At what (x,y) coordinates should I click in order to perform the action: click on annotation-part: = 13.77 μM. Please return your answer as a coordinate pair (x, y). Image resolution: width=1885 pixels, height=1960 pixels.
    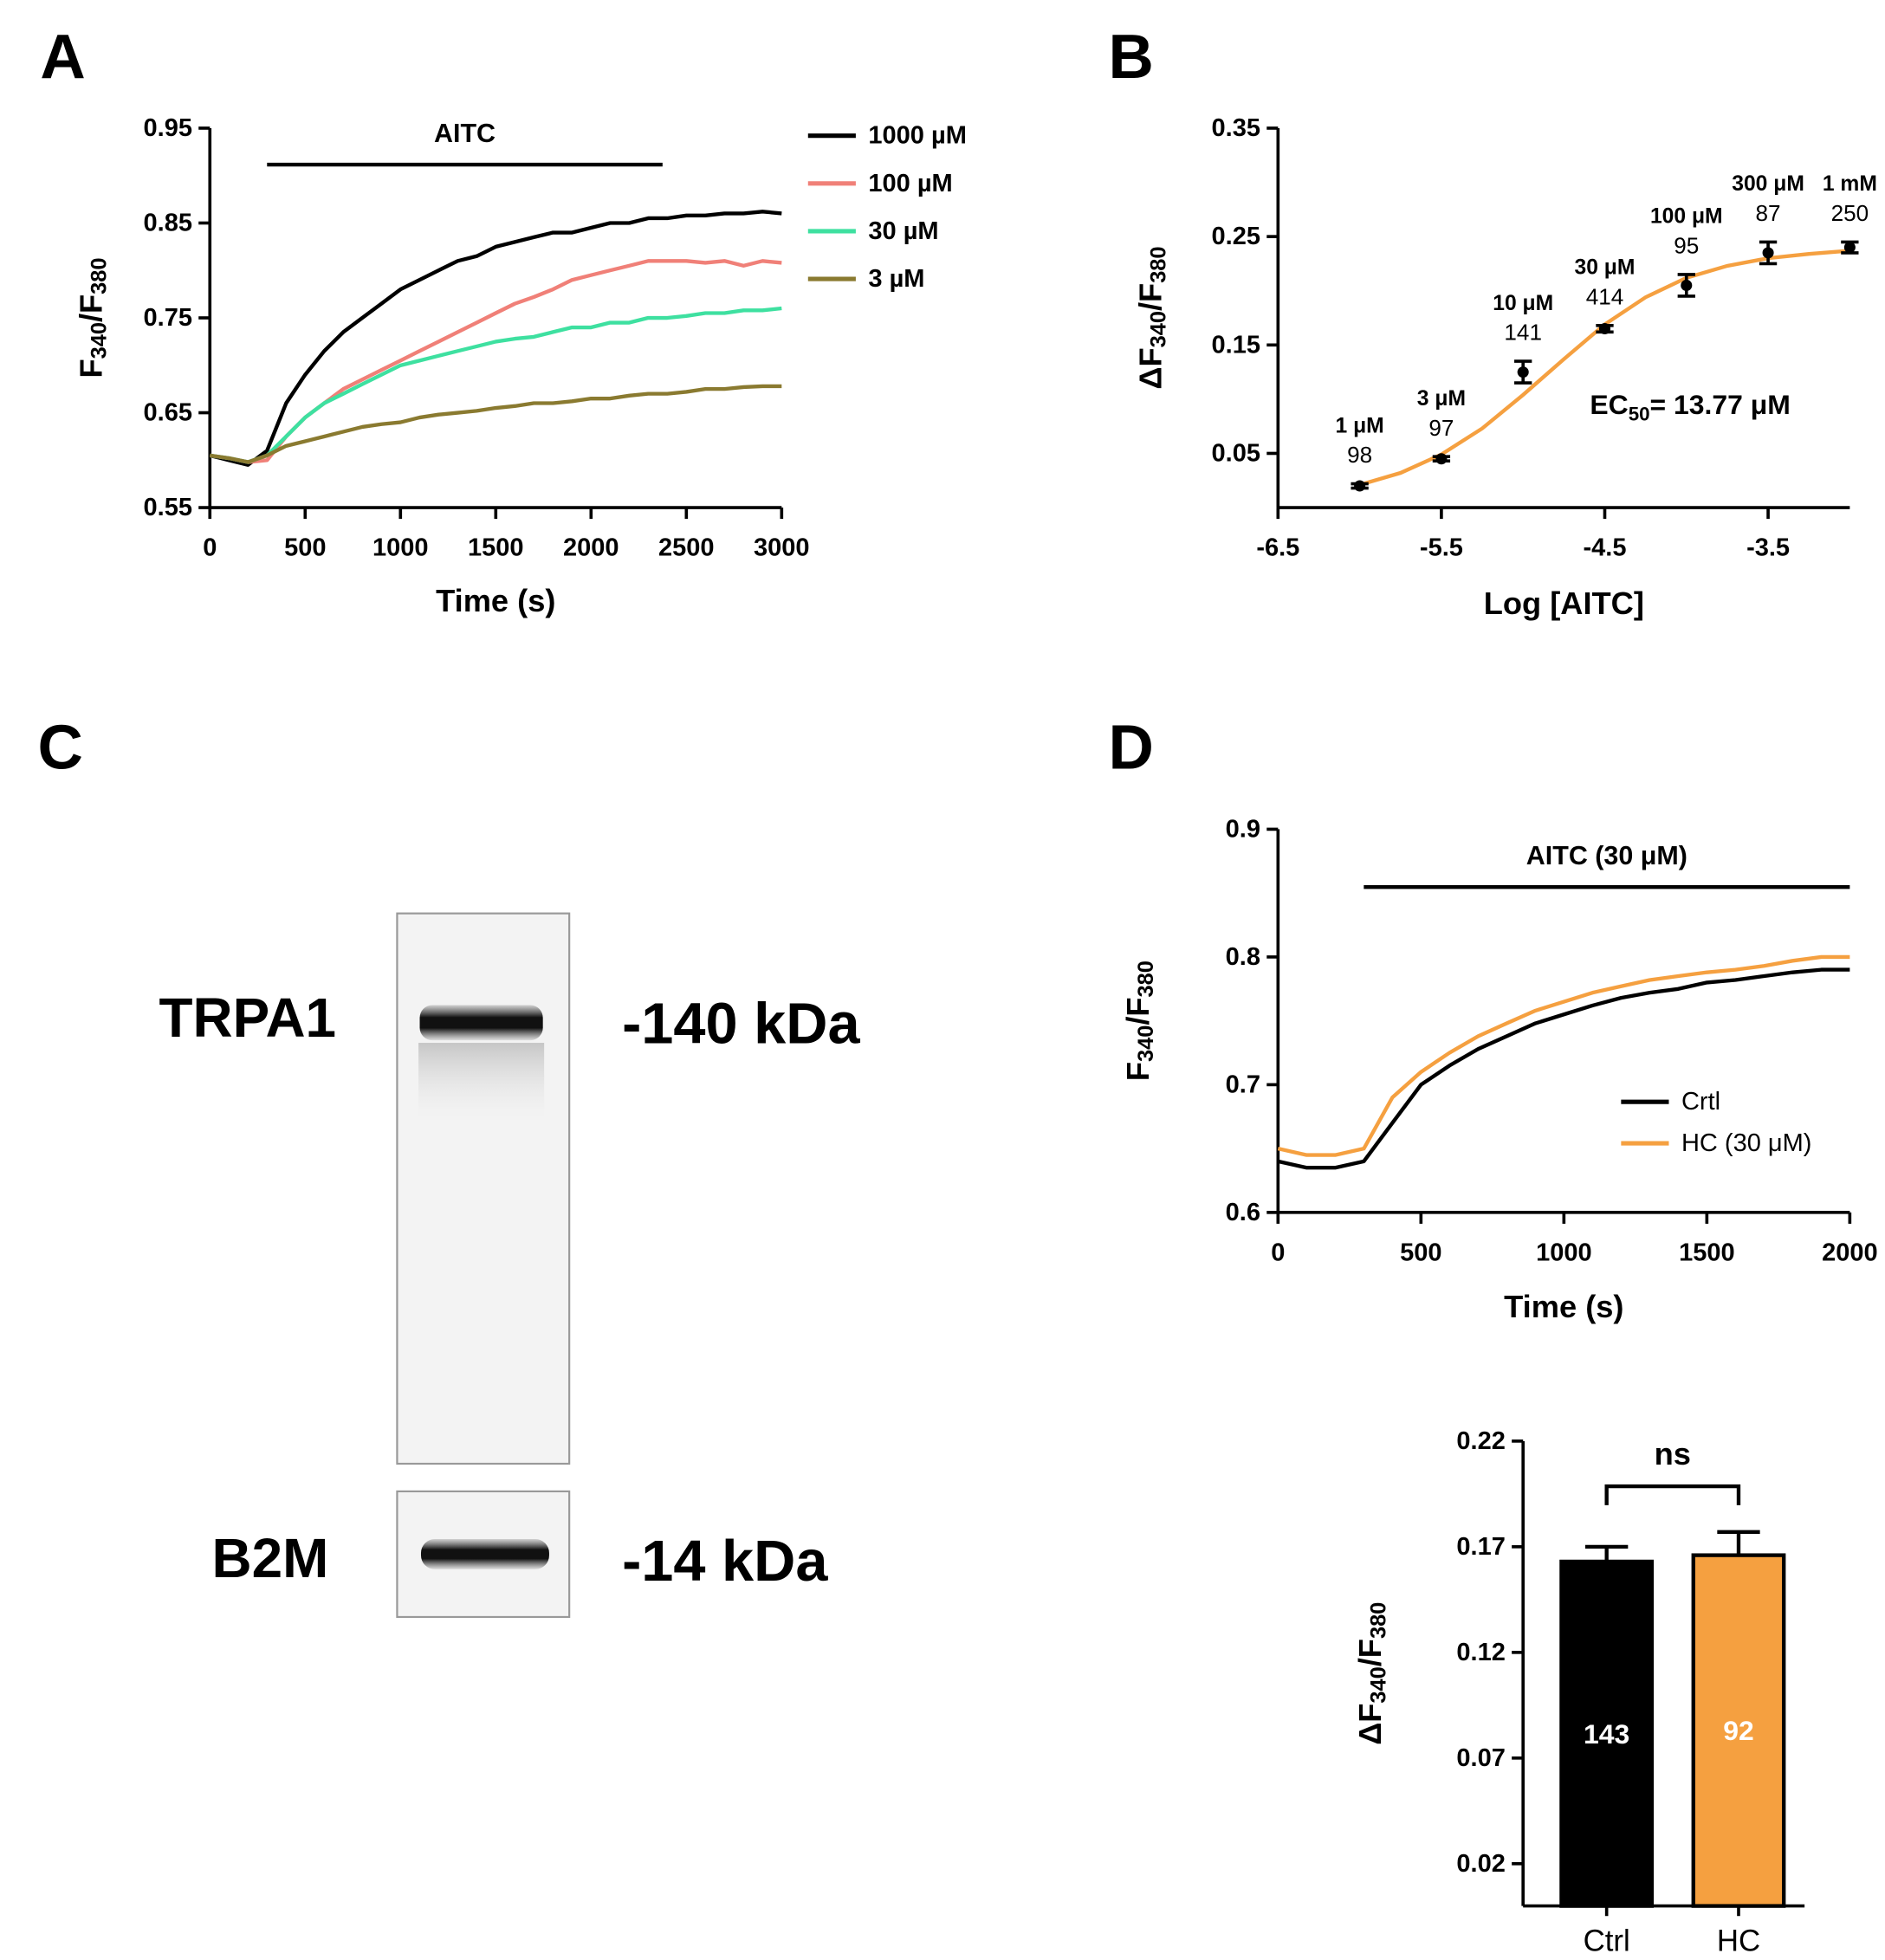
    Looking at the image, I should click on (1720, 405).